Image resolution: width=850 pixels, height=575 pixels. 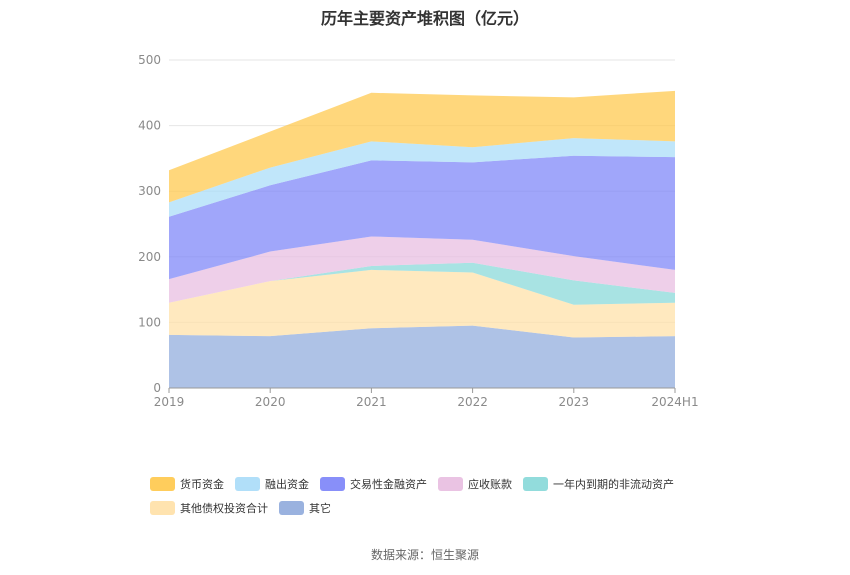 I want to click on legend-label: 一年内到期的非流动资产, so click(x=613, y=484).